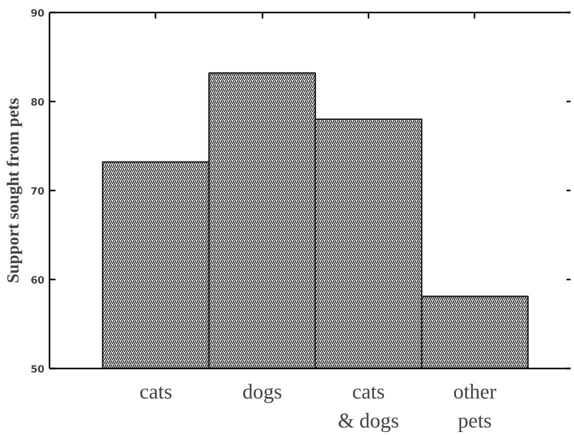  Describe the element at coordinates (474, 406) in the screenshot. I see `x-tick-label: other pets` at that location.